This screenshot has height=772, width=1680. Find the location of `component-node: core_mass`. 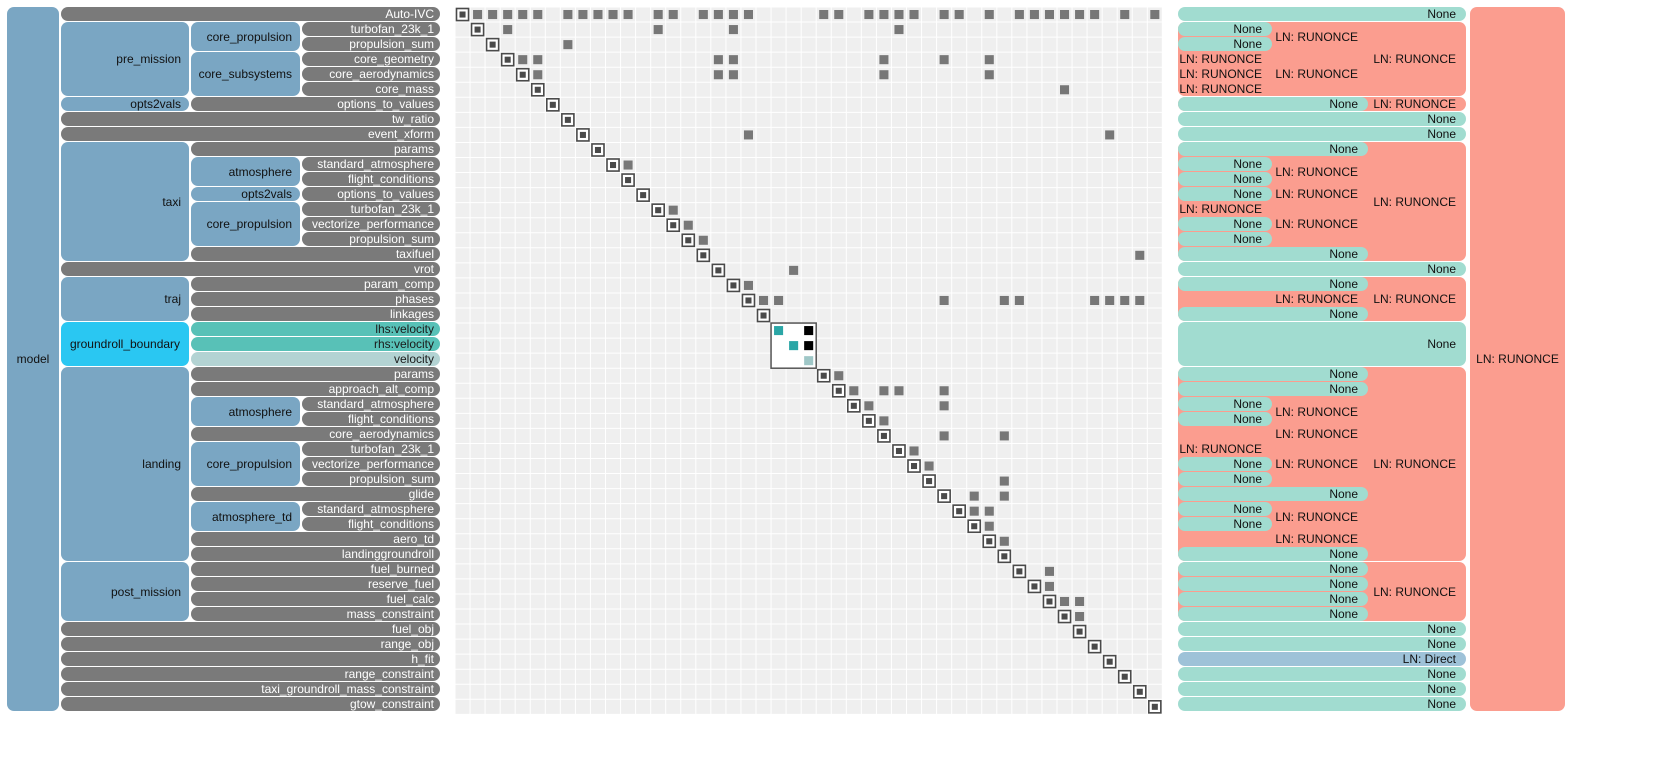

component-node: core_mass is located at coordinates (371, 89).